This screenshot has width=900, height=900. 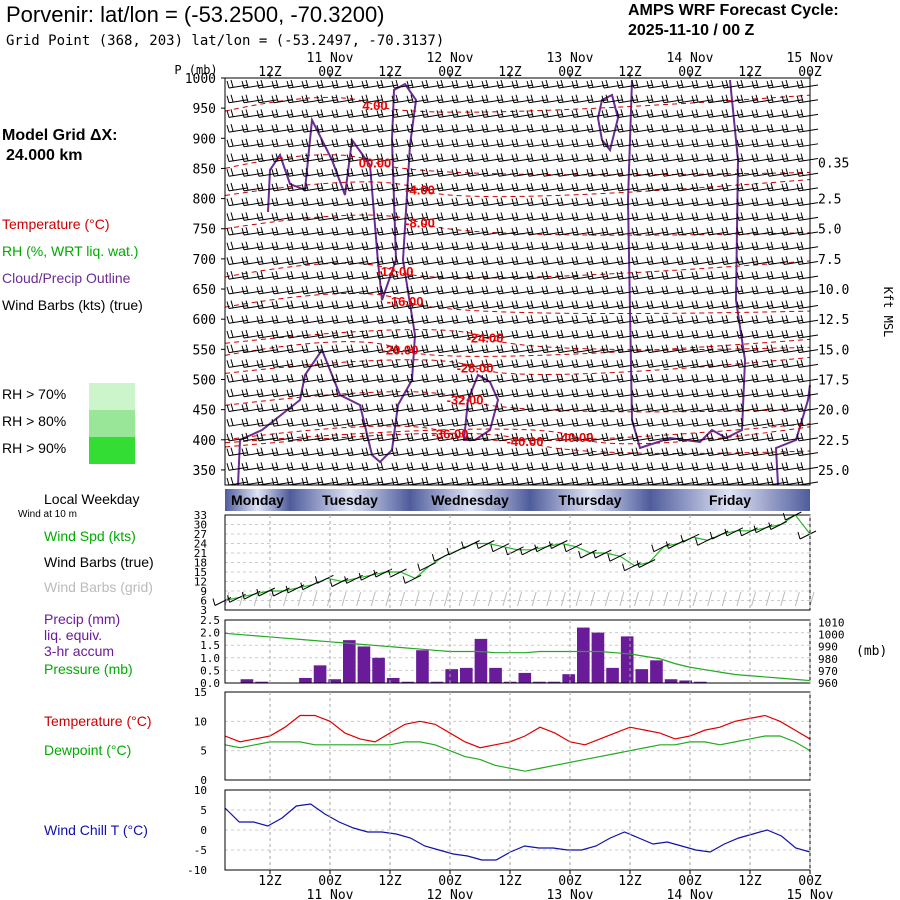 What do you see at coordinates (450, 72) in the screenshot?
I see `top-time-label: 00Z` at bounding box center [450, 72].